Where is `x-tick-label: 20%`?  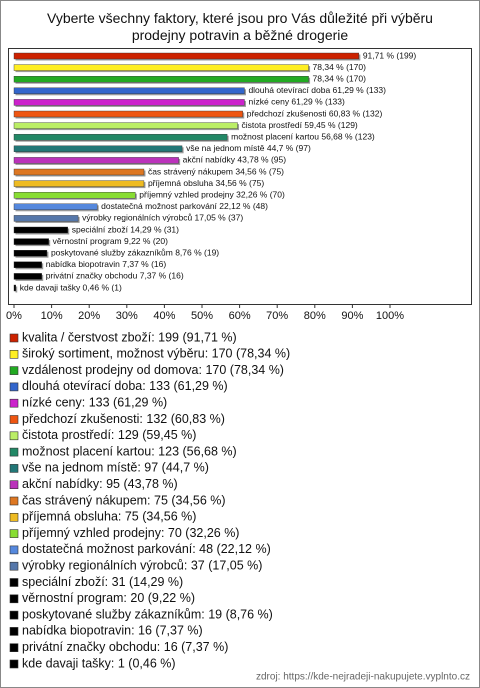 x-tick-label: 20% is located at coordinates (89, 316).